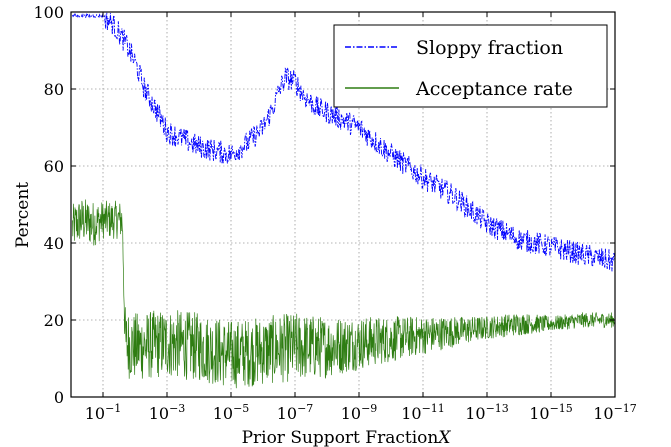 This screenshot has width=671, height=447. Describe the element at coordinates (231, 412) in the screenshot. I see `x-tick-label: 10⁻⁵` at that location.